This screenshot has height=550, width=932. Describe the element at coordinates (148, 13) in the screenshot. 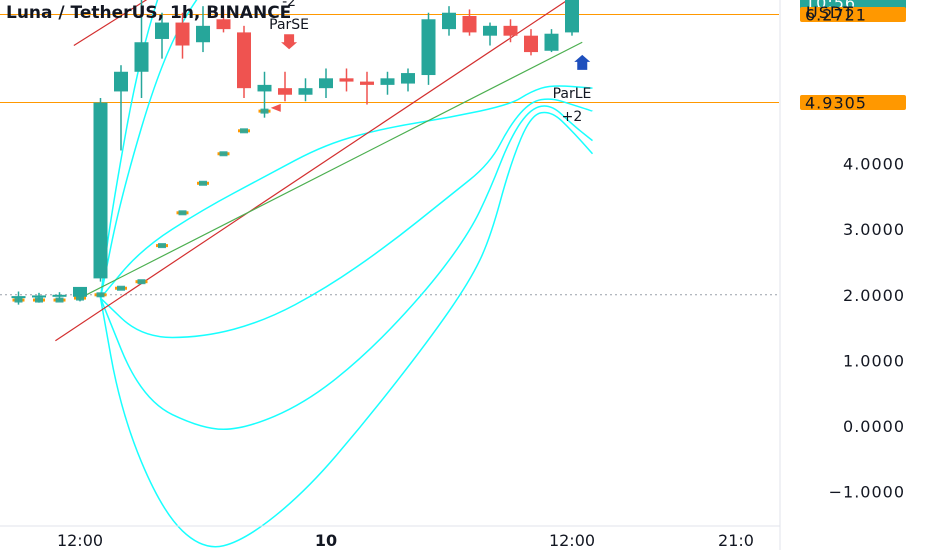

I see `chart-title: Luna / TetherUS, 1h, BINANCE` at that location.